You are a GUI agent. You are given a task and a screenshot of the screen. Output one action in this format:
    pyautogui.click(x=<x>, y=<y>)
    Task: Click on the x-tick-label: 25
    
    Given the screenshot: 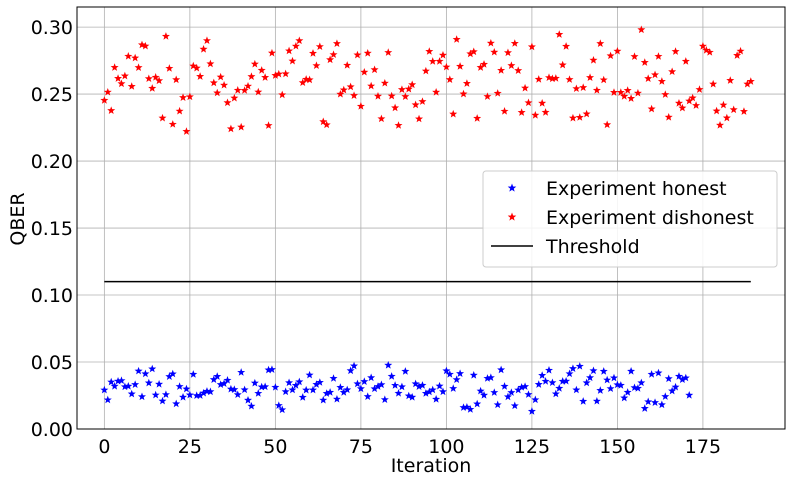 What is the action you would take?
    pyautogui.click(x=190, y=447)
    